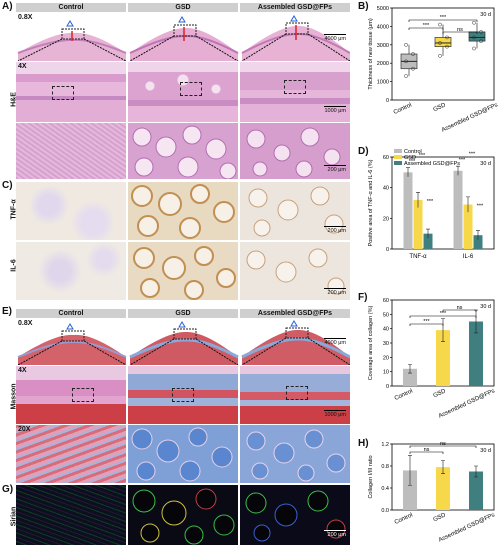 Image resolution: width=500 pixels, height=550 pixels. I want to click on x-tick-label: TNF-α, so click(418, 257).